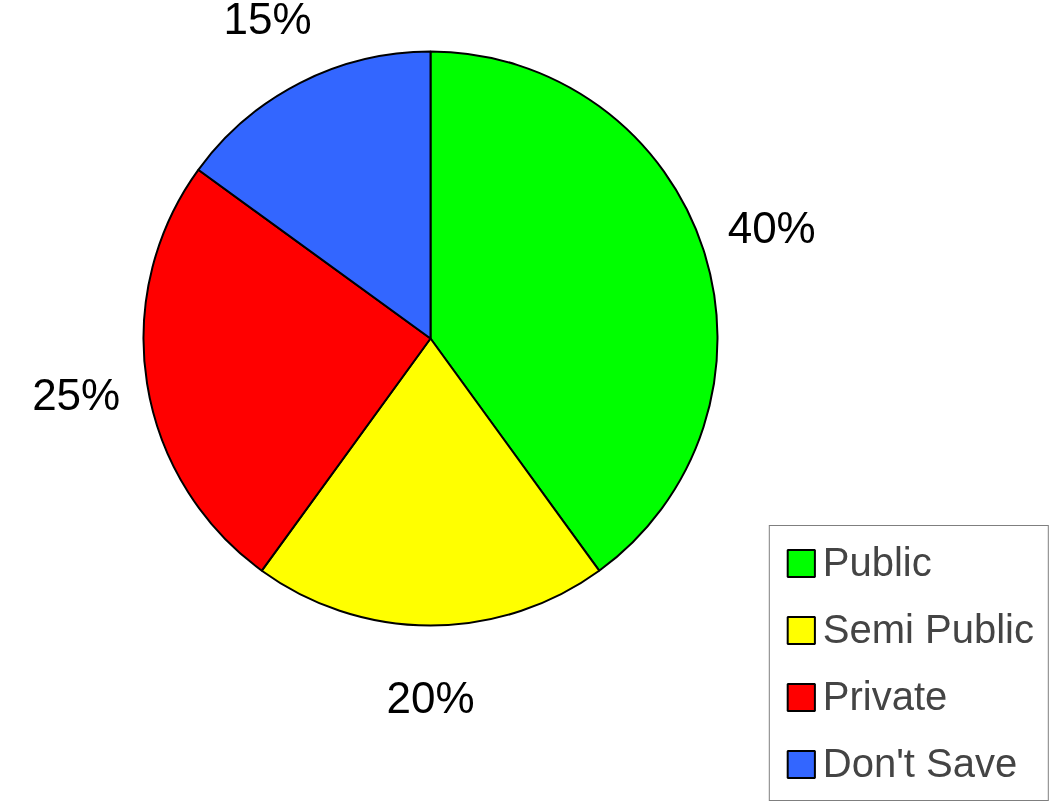  Describe the element at coordinates (267, 22) in the screenshot. I see `data-label: 15%` at that location.